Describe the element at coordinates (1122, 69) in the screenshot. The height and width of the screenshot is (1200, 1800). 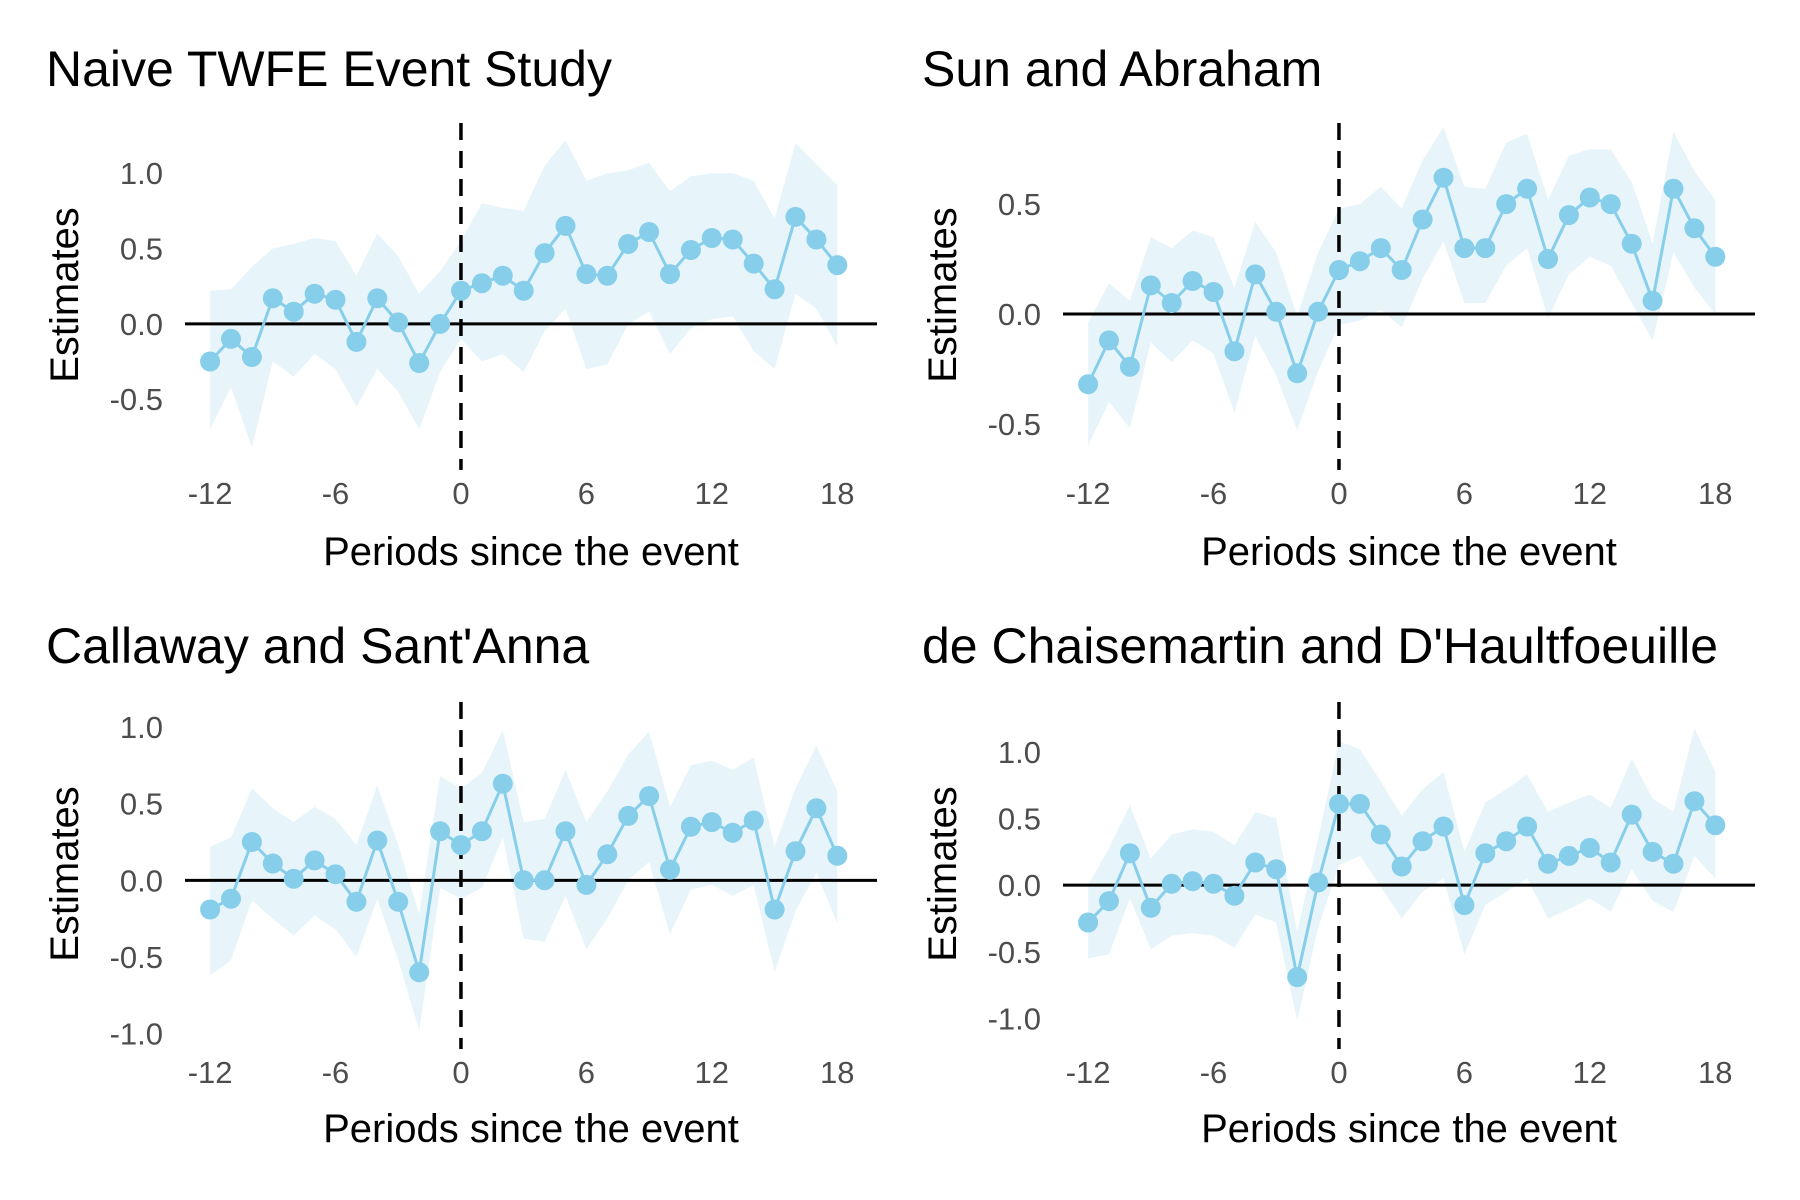
I see `panel-title: Sun and Abraham` at that location.